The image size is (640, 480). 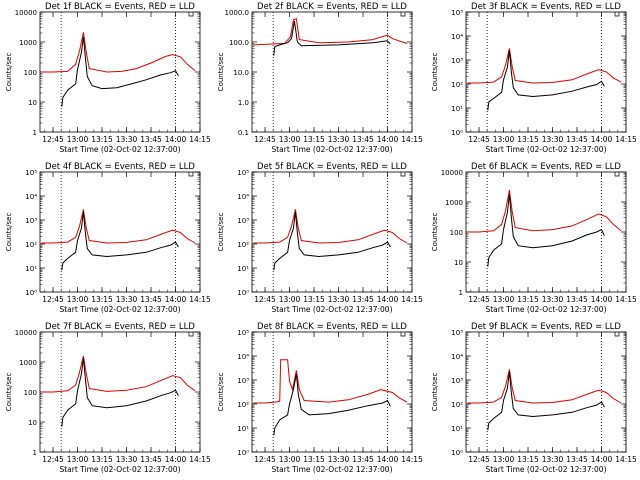 What do you see at coordinates (332, 7) in the screenshot?
I see `panel-title: Det 2f BLACK = Events, RED = LLD` at bounding box center [332, 7].